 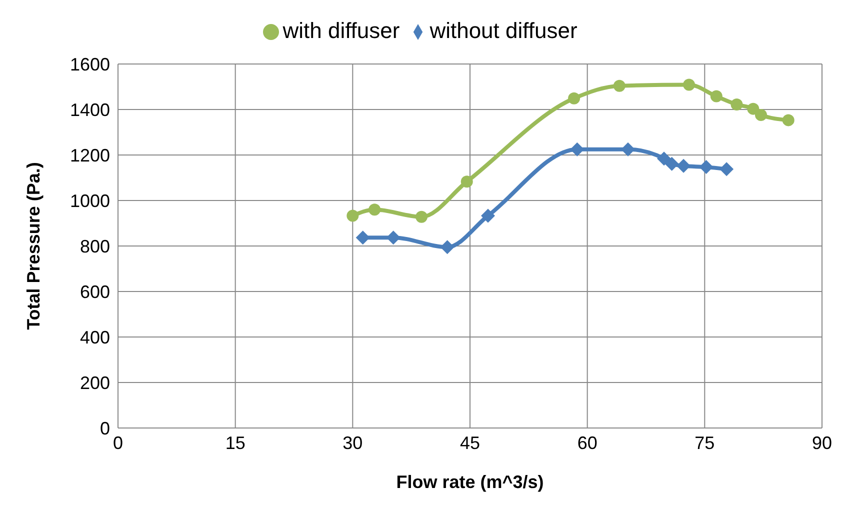 What do you see at coordinates (95, 337) in the screenshot?
I see `y-tick-label: 400` at bounding box center [95, 337].